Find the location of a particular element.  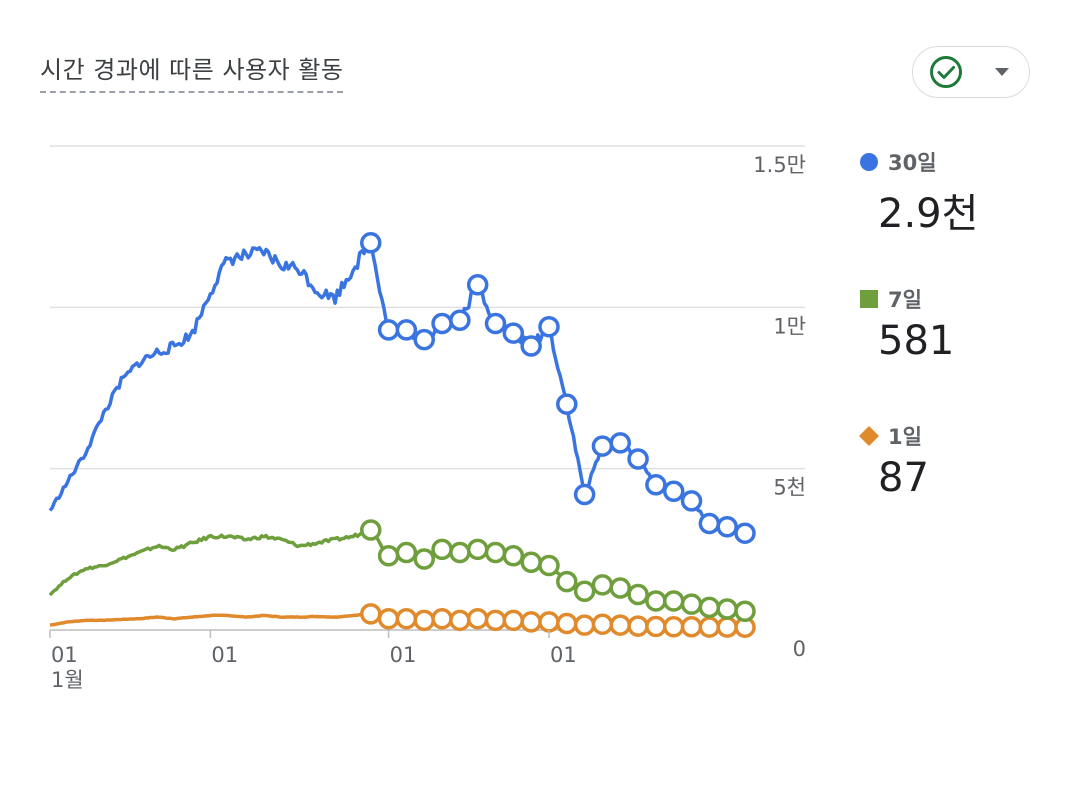

legend-item-header: 1일 is located at coordinates (893, 436).